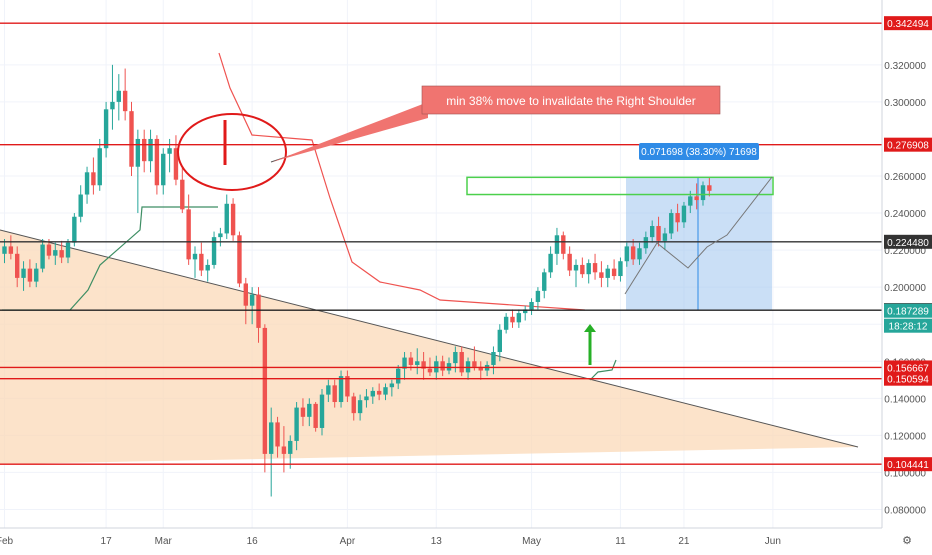 The width and height of the screenshot is (932, 555). I want to click on level-price-label: 0.150594, so click(908, 380).